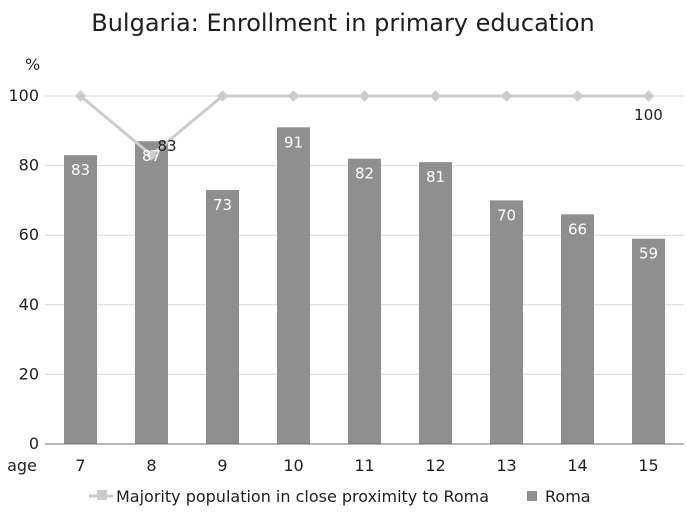  What do you see at coordinates (568, 496) in the screenshot?
I see `roma-legend-label: Roma` at bounding box center [568, 496].